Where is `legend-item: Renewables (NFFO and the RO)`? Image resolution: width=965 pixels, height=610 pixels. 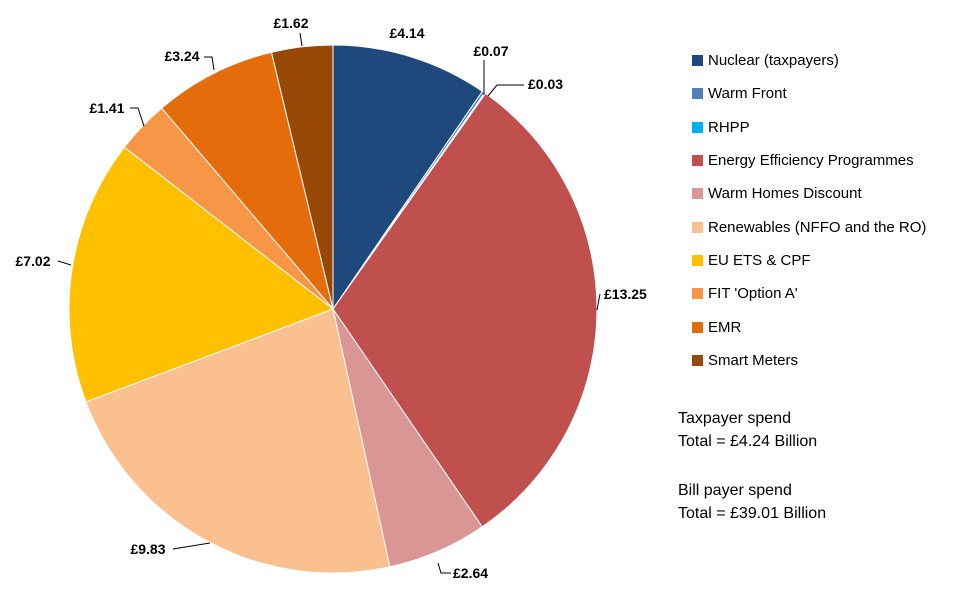 legend-item: Renewables (NFFO and the RO) is located at coordinates (809, 226).